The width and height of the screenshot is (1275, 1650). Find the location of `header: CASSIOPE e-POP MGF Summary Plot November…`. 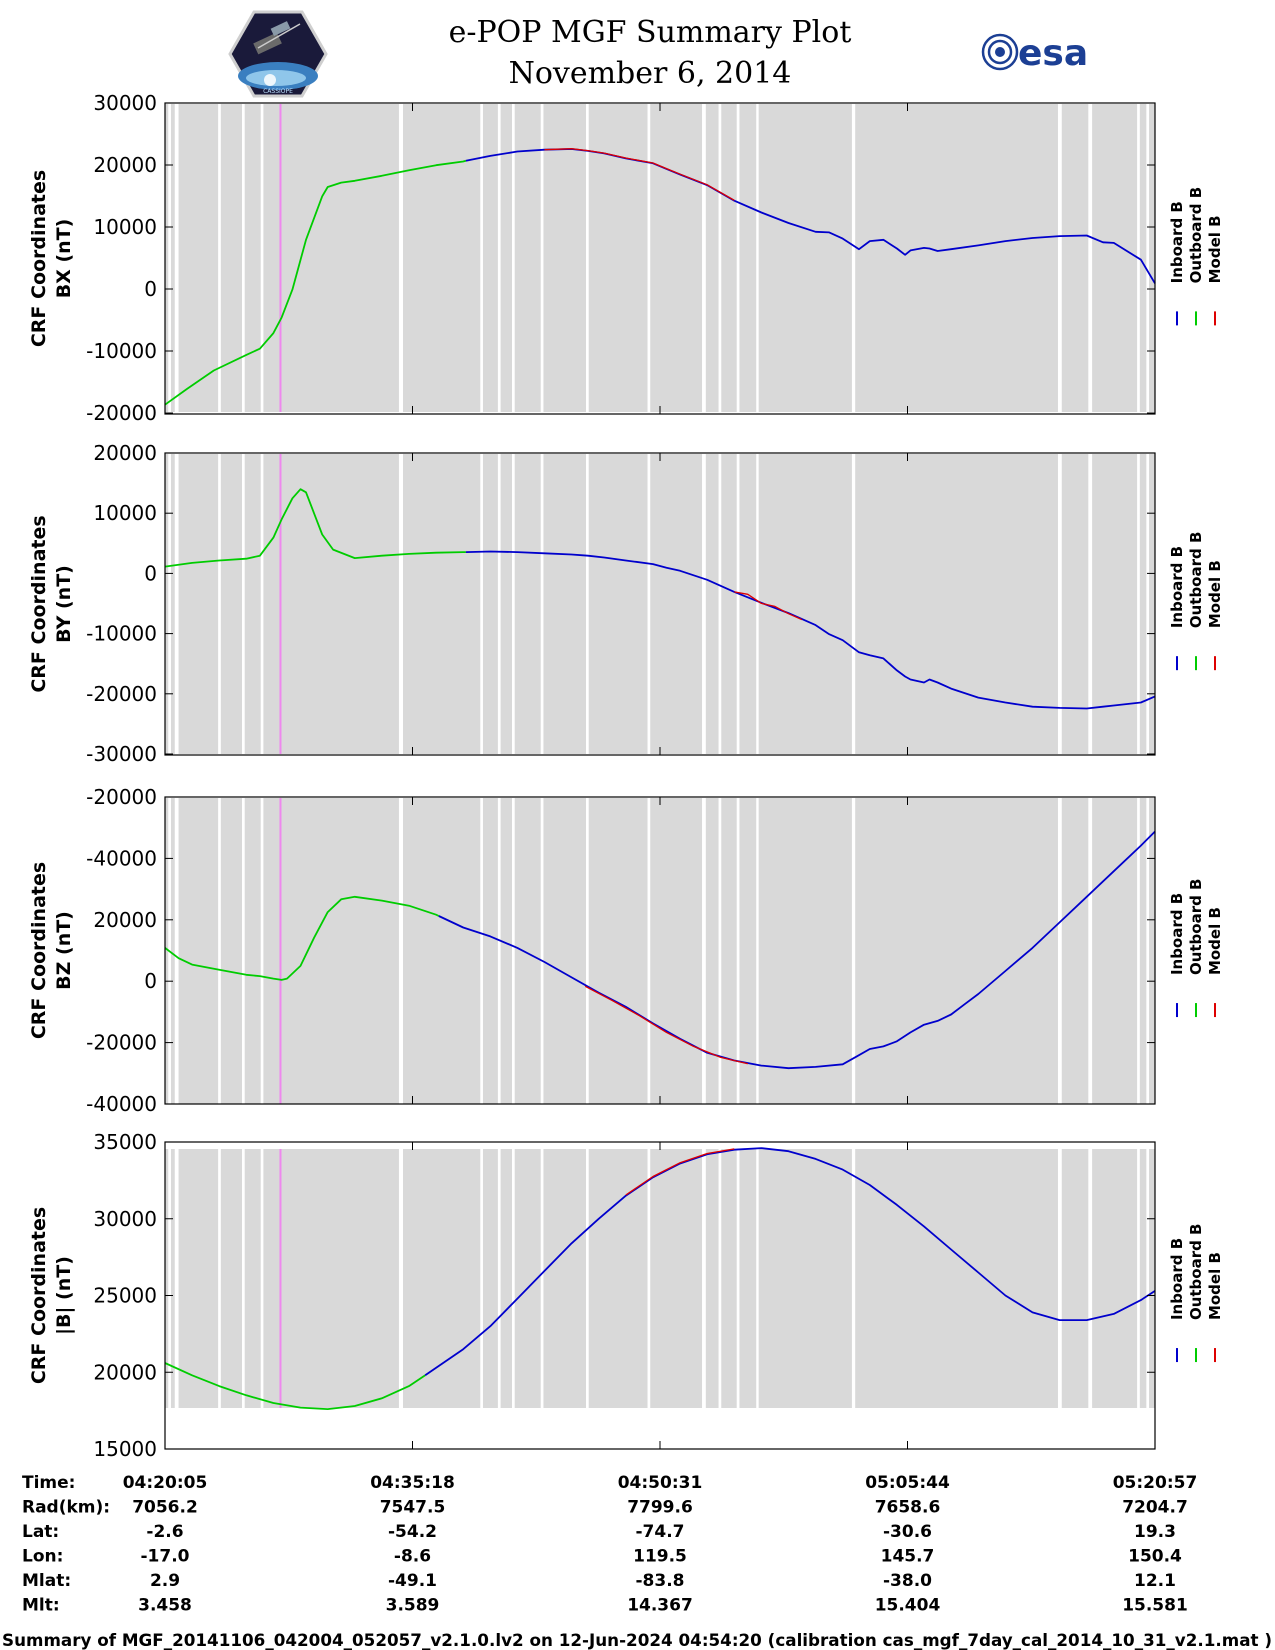

header: CASSIOPE e-POP MGF Summary Plot November… is located at coordinates (658, 54).